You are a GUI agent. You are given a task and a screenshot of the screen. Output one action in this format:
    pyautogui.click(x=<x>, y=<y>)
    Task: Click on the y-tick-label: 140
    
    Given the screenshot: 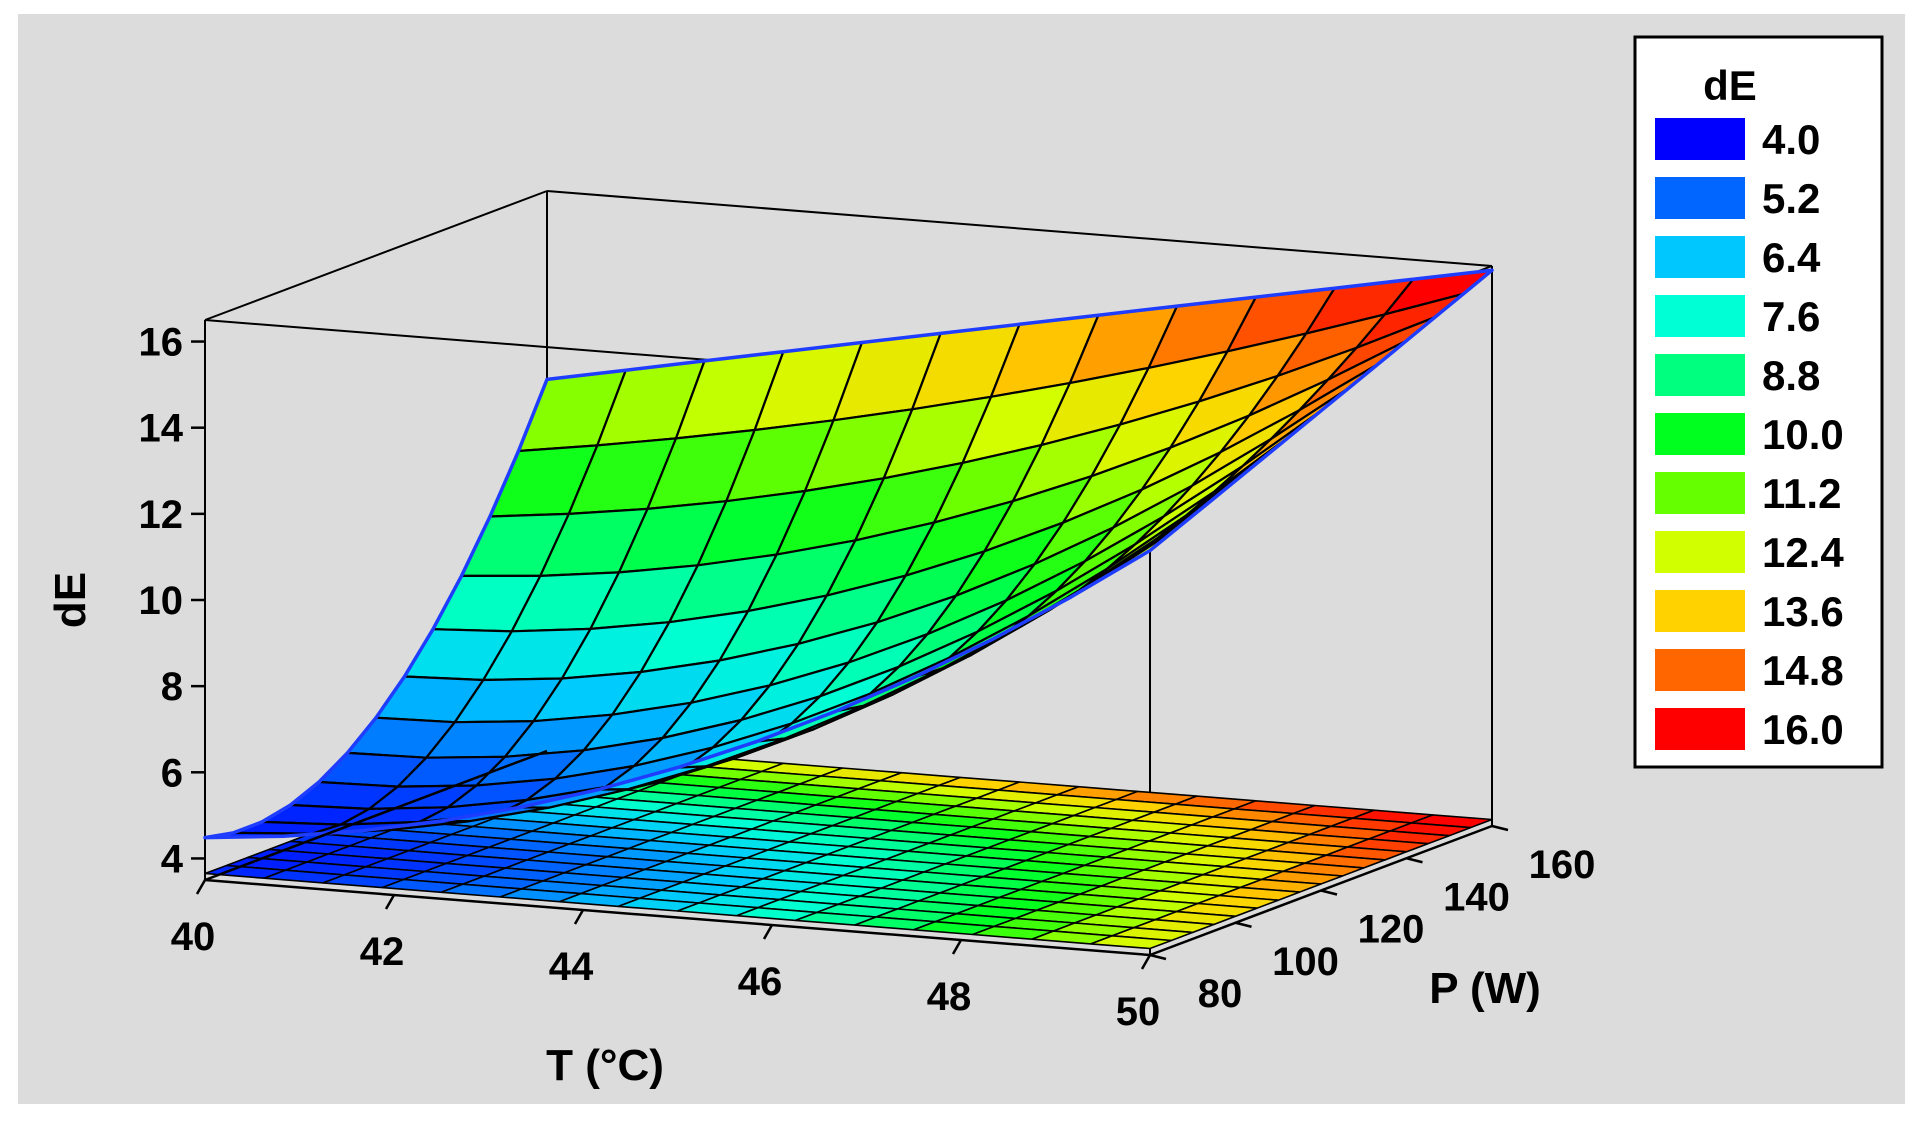 What is the action you would take?
    pyautogui.click(x=1476, y=897)
    